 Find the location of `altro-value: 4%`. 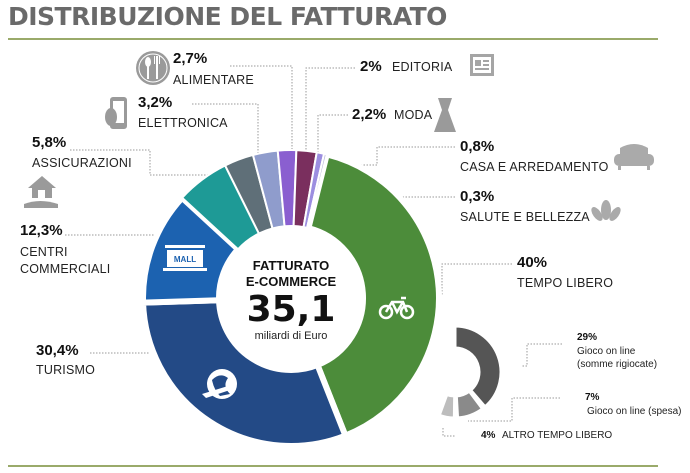

altro-value: 4% is located at coordinates (488, 435).